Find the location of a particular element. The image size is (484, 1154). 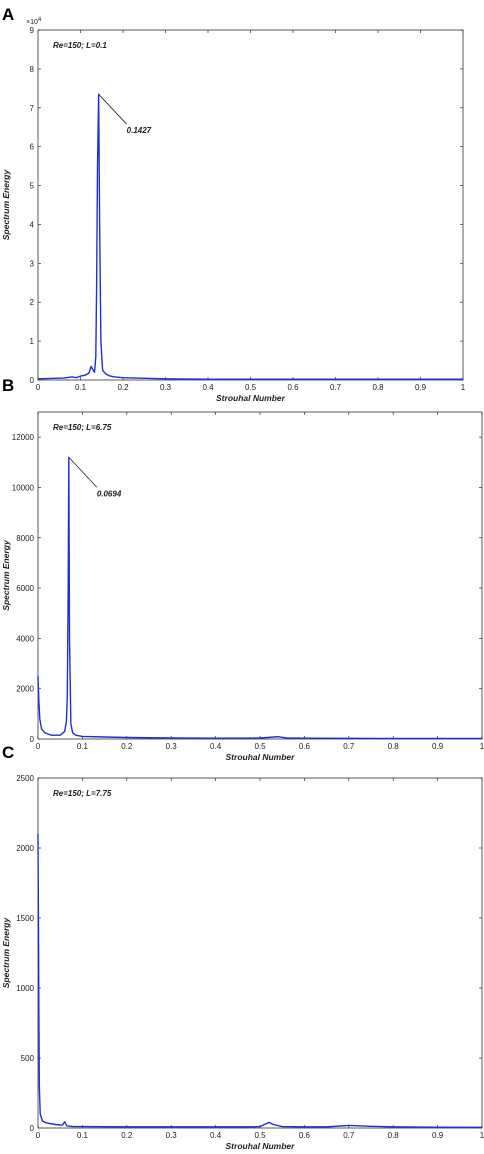

y-tick-label: 1000 is located at coordinates (25, 988).